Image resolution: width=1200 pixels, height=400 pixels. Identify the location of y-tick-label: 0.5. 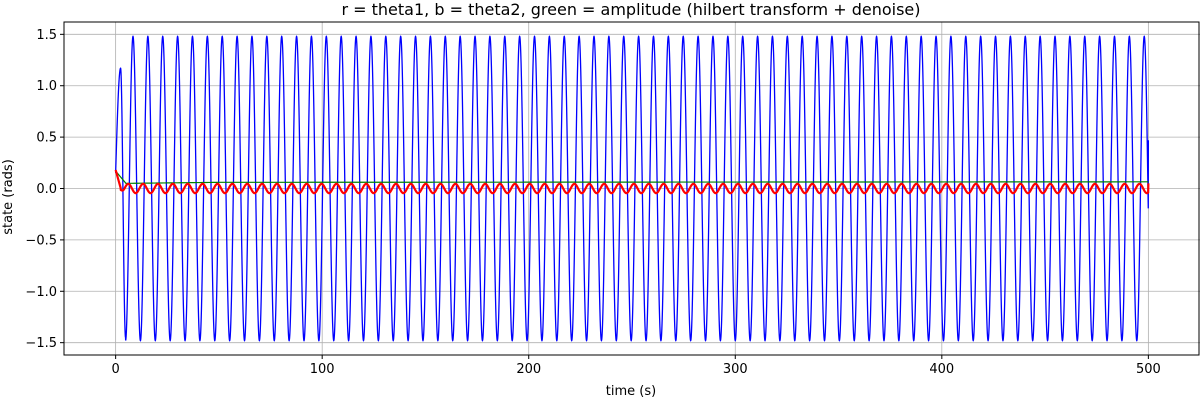
(46, 138).